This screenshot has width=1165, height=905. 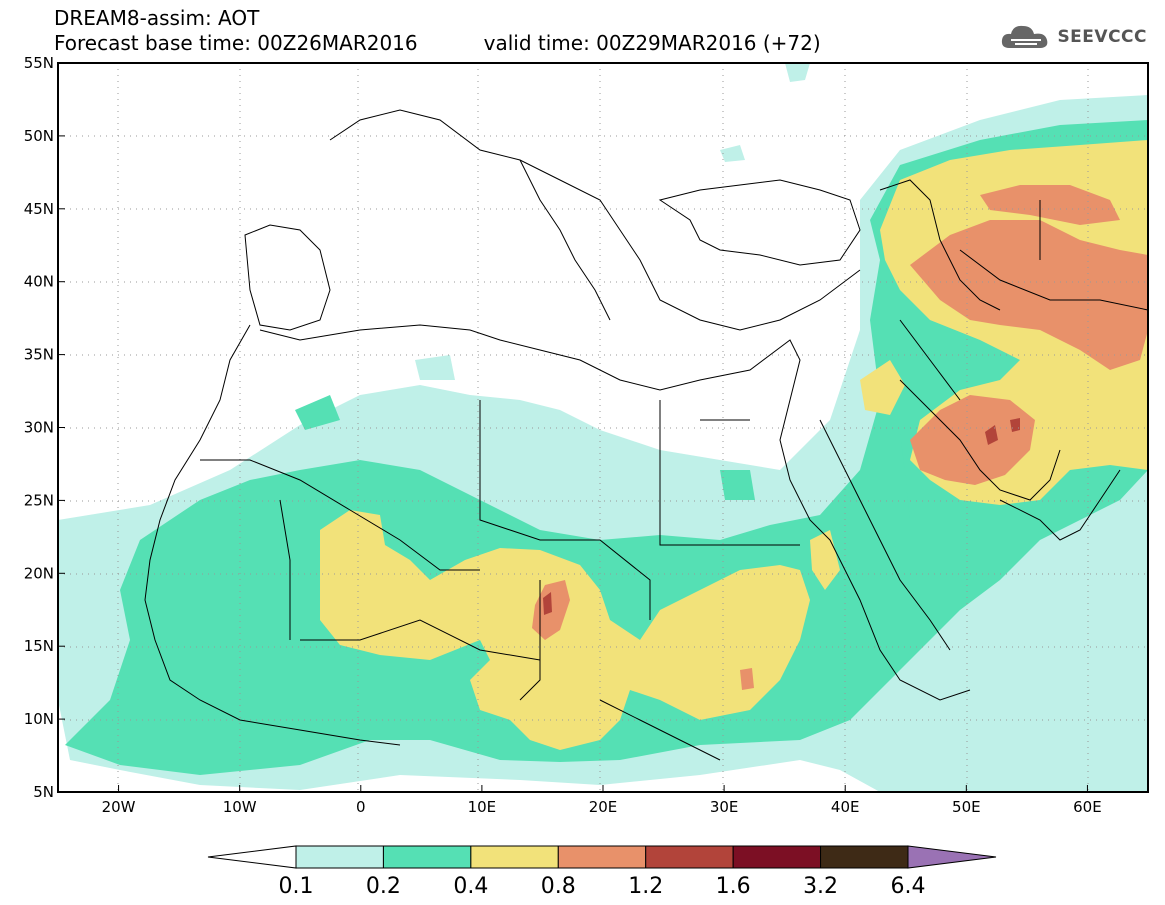 I want to click on lon-tick-label: 40E, so click(x=845, y=807).